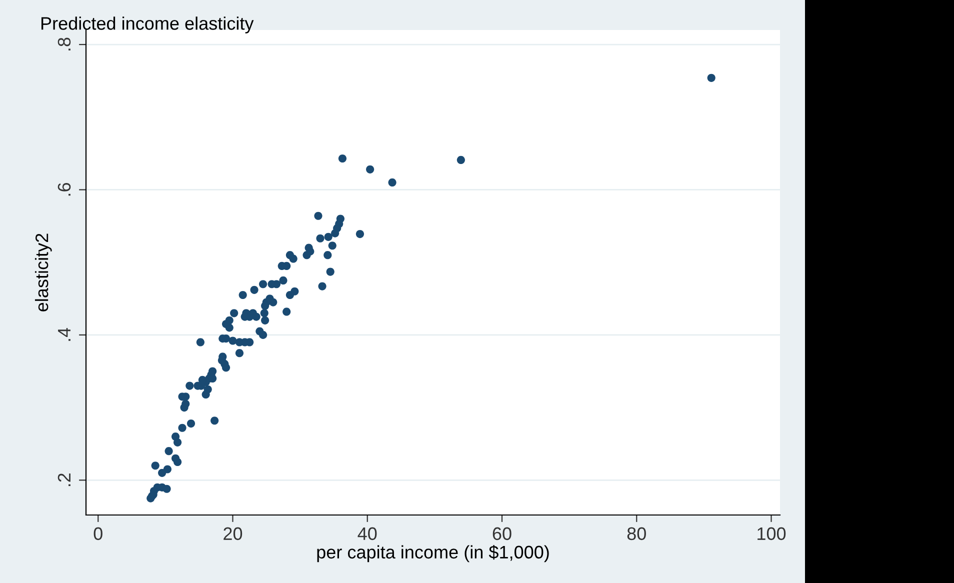 This screenshot has height=583, width=954. What do you see at coordinates (98, 533) in the screenshot?
I see `x-tick-label: 0` at bounding box center [98, 533].